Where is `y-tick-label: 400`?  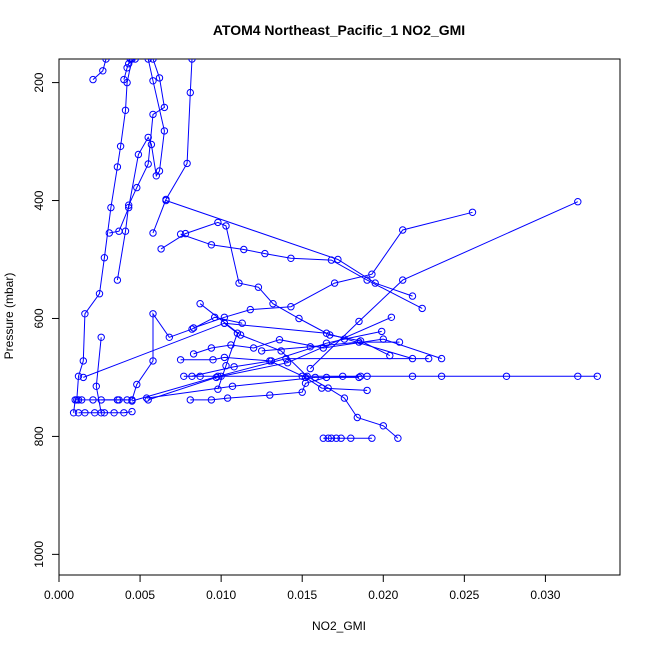
y-tick-label: 400 is located at coordinates (39, 200).